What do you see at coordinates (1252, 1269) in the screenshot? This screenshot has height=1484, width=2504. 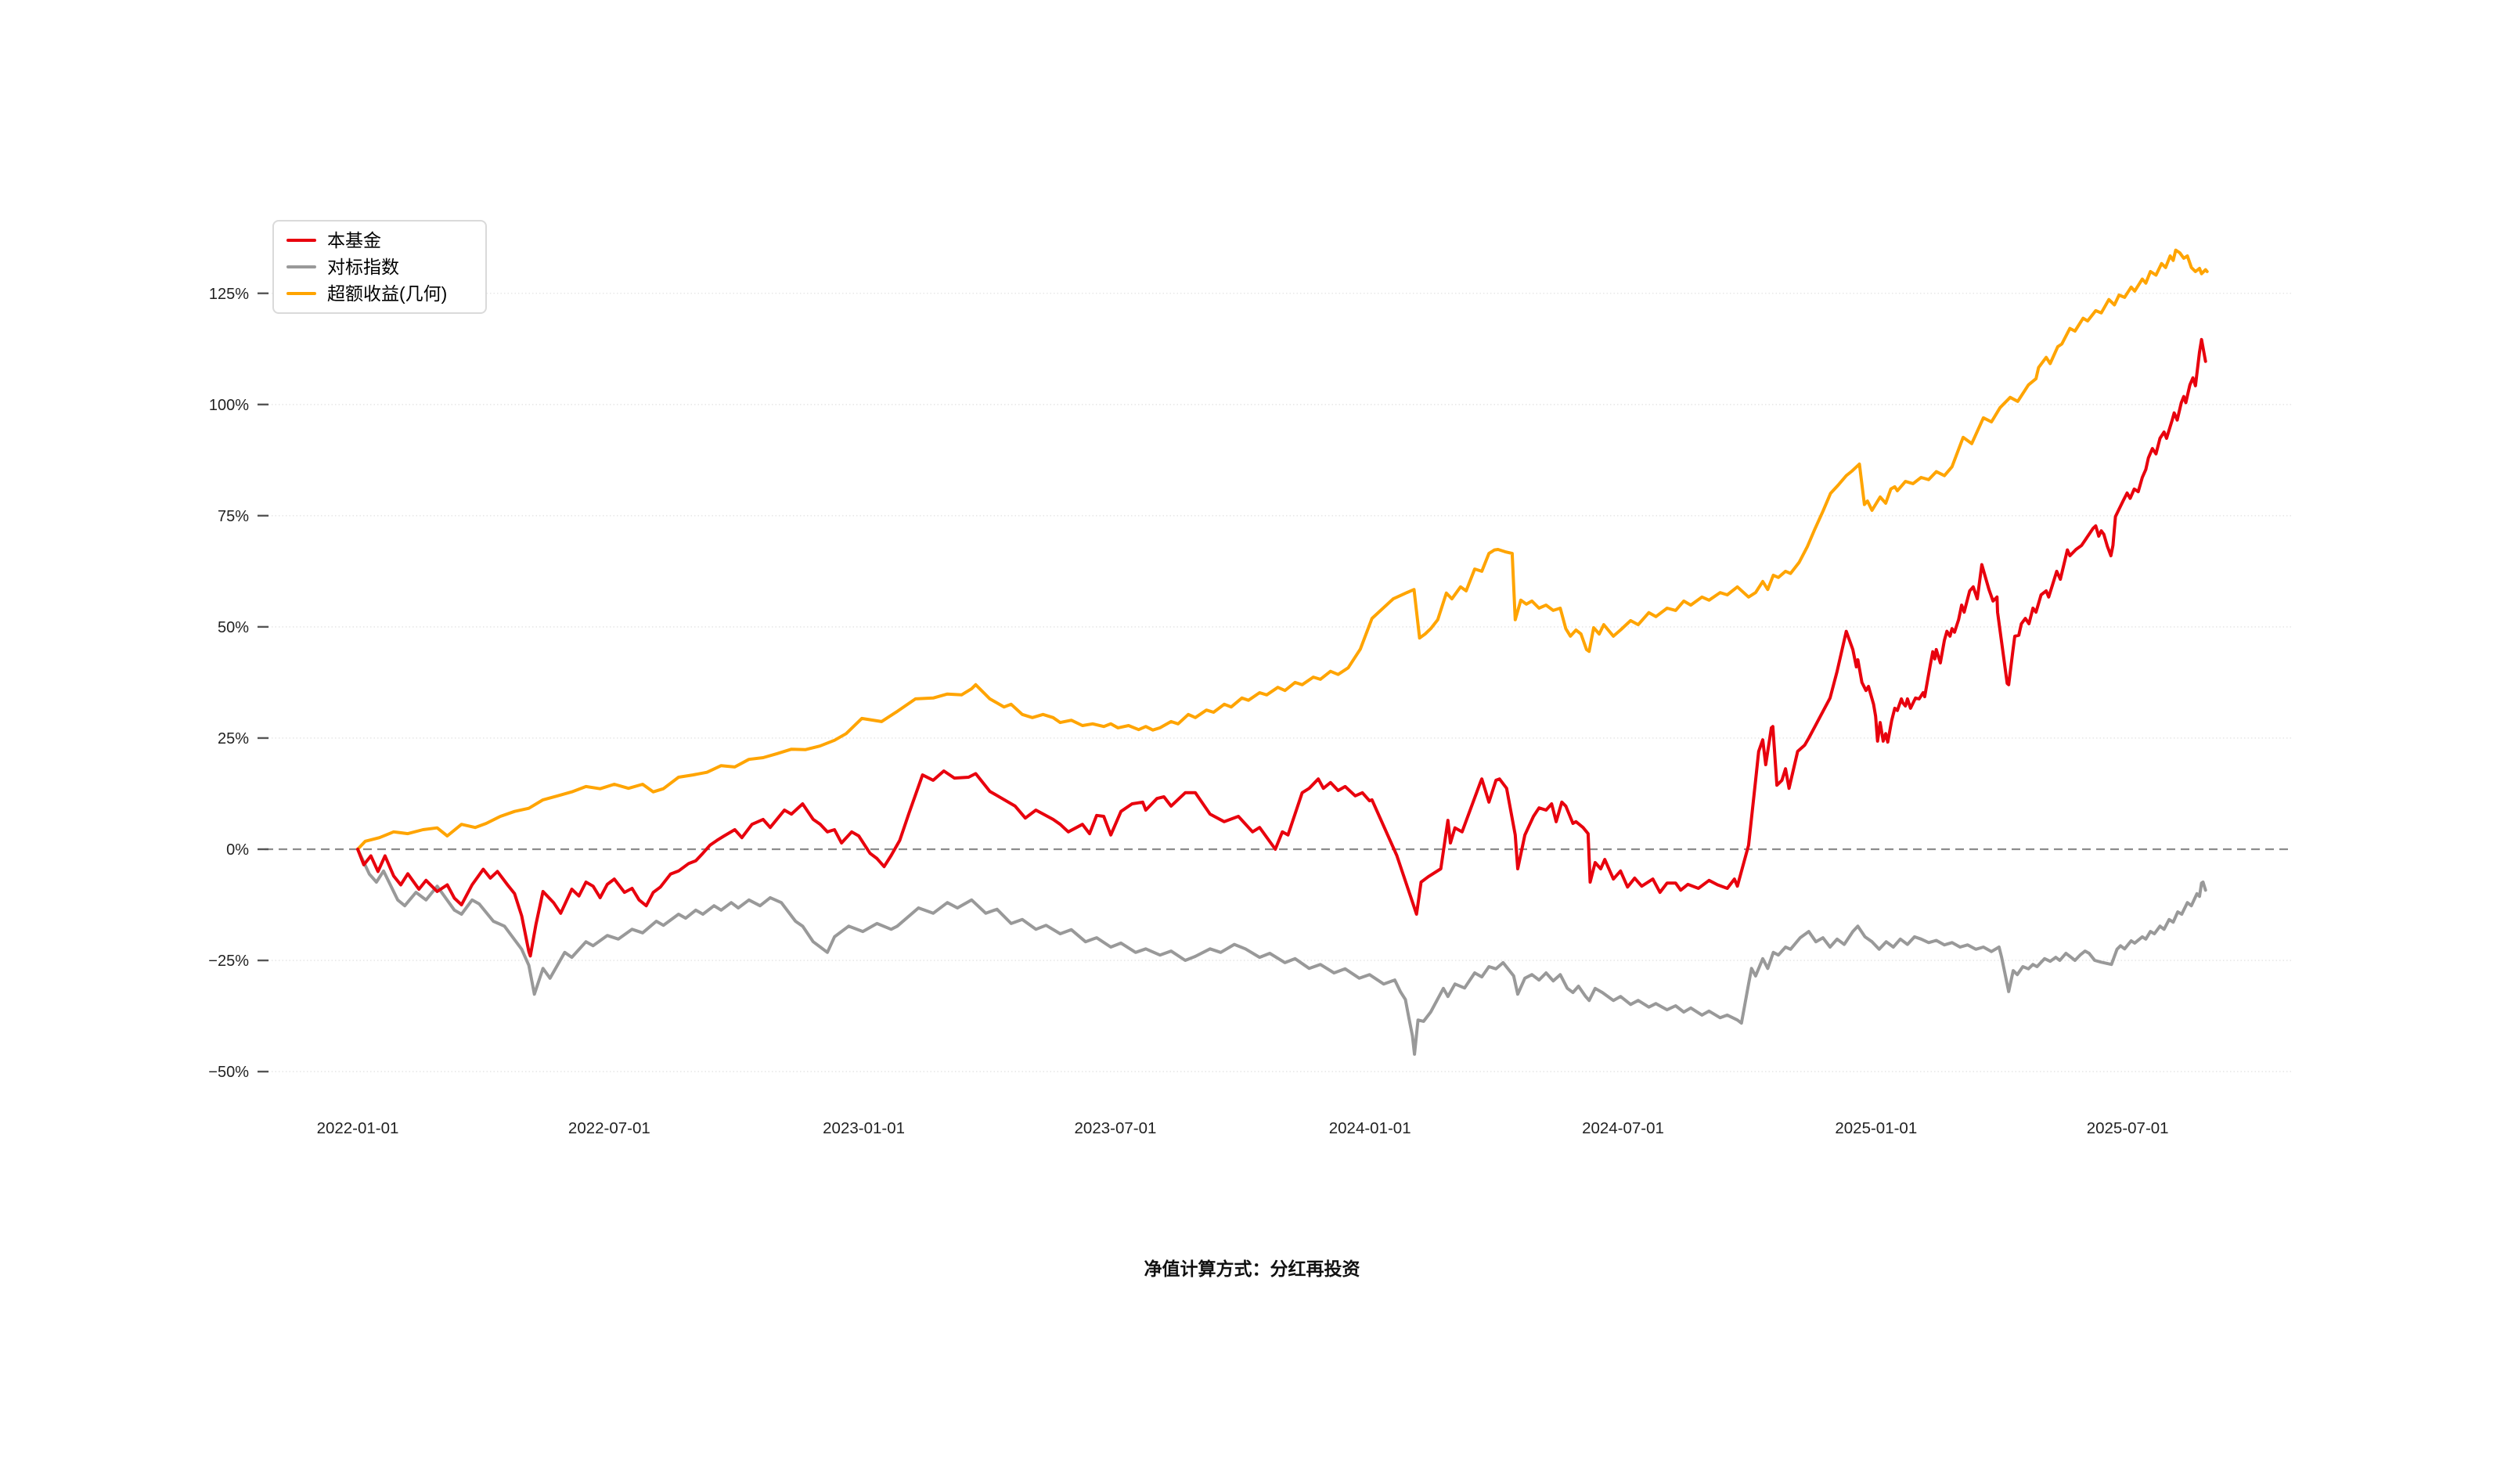 I see `footer-note: 净值计算方式：分红再投资` at bounding box center [1252, 1269].